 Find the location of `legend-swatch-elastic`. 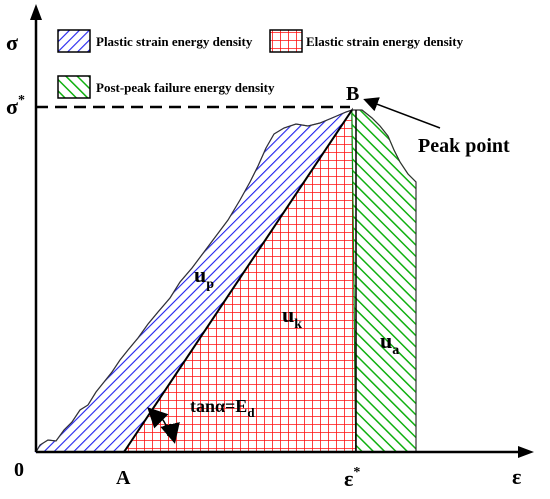

legend-swatch-elastic is located at coordinates (286, 41).